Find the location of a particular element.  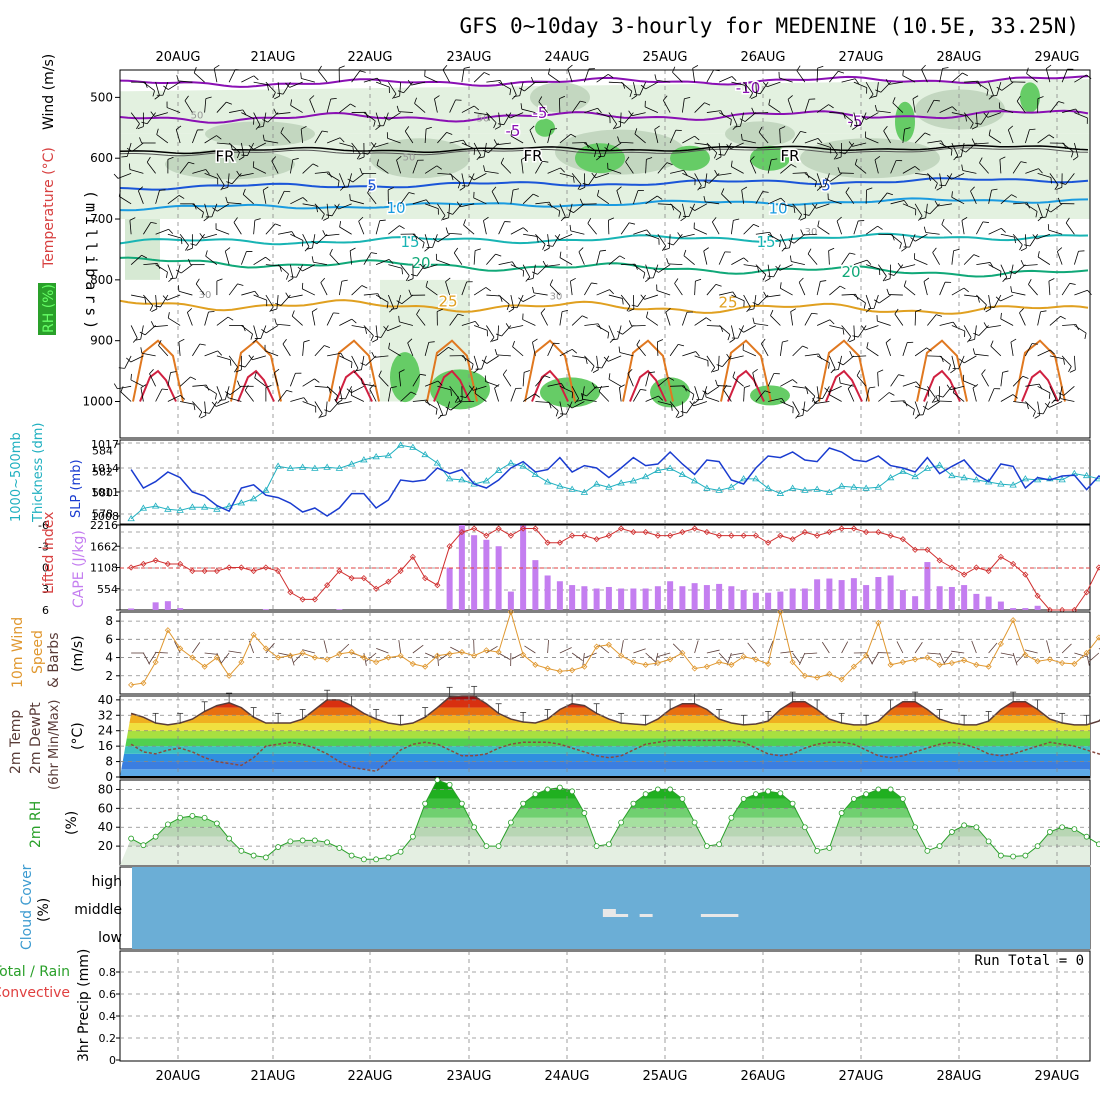

cloud-mark is located at coordinates (732, 915).